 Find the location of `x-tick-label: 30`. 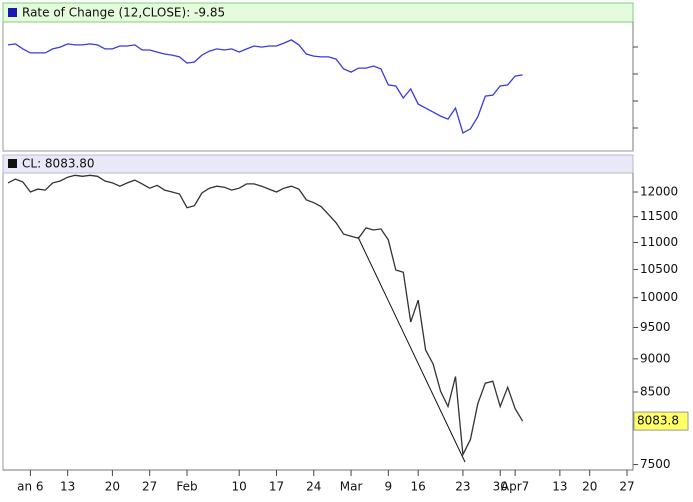

x-tick-label: 30 is located at coordinates (500, 487).